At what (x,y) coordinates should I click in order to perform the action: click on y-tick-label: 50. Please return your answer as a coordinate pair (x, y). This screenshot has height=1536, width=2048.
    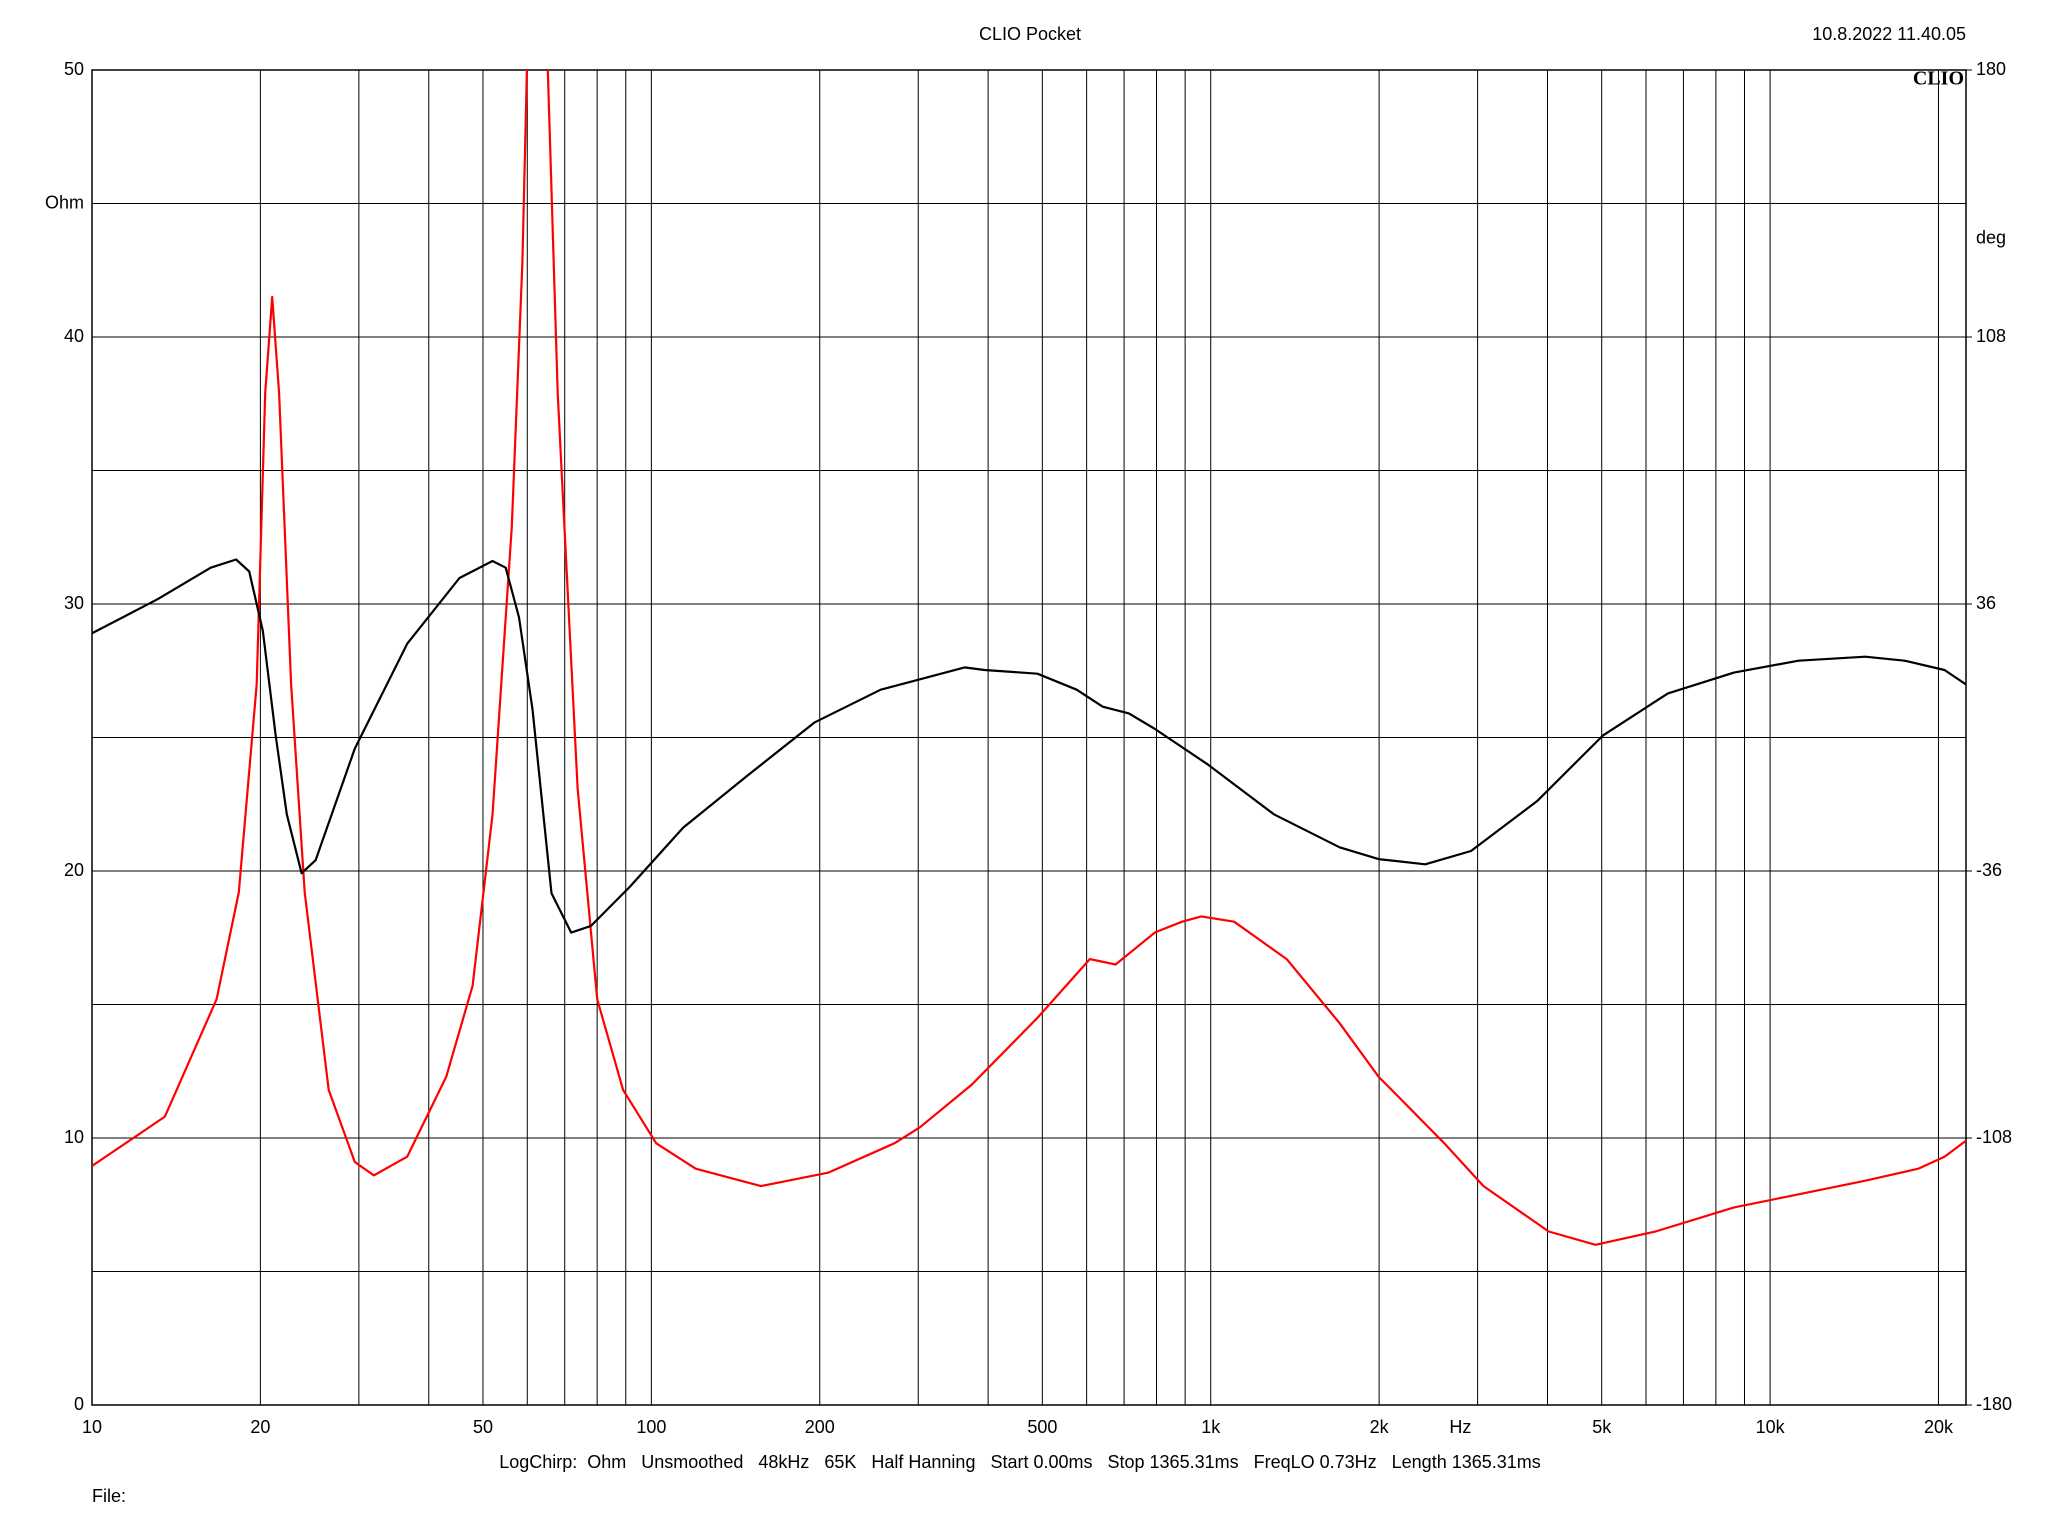
    Looking at the image, I should click on (74, 69).